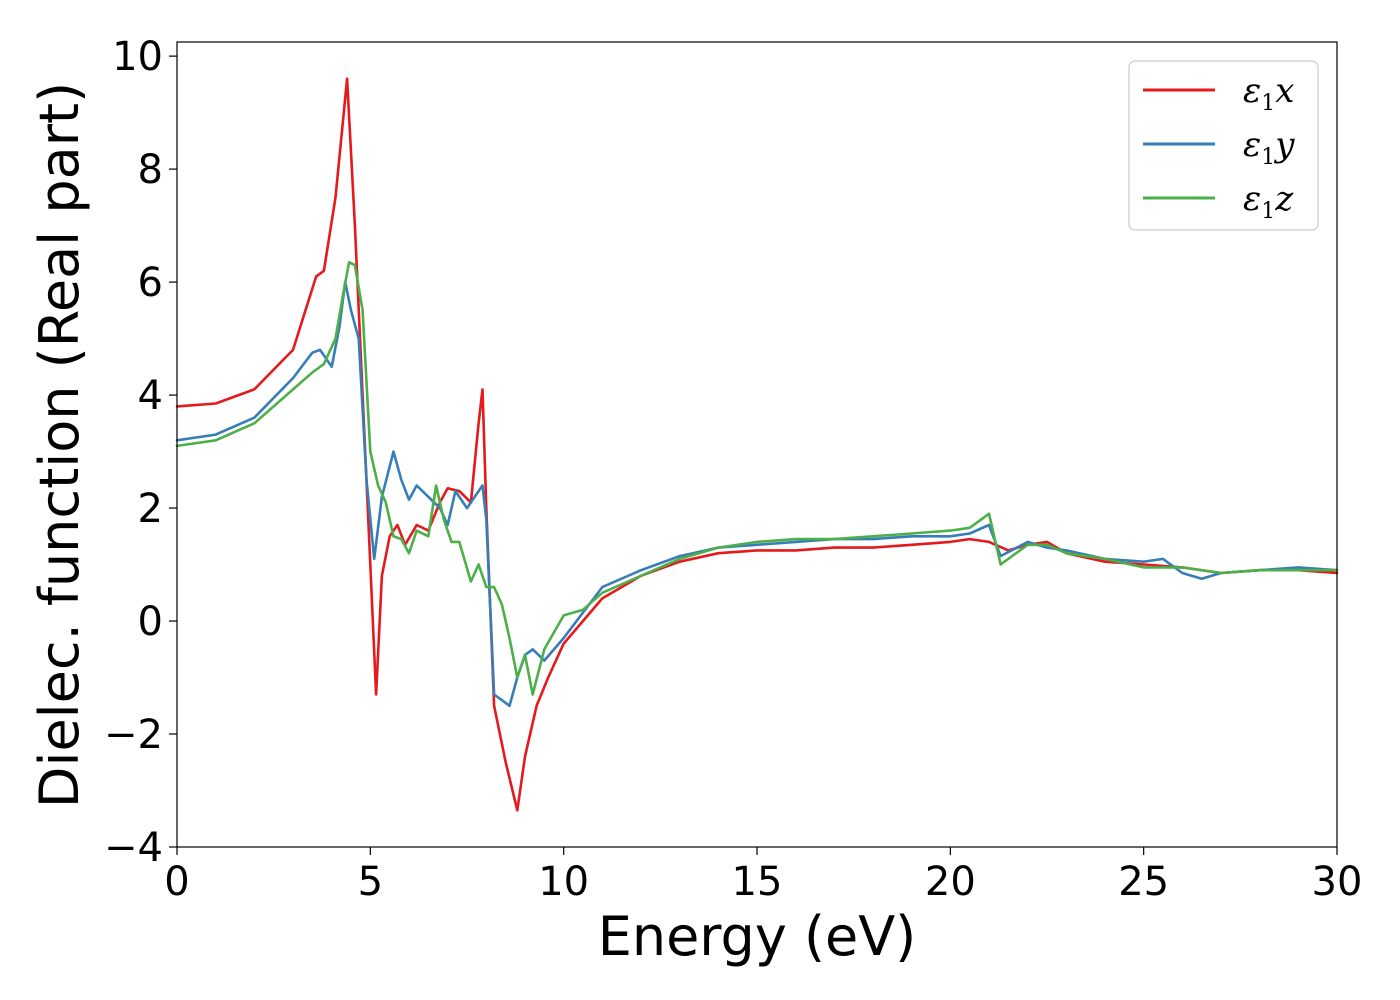 This screenshot has width=1400, height=1000. I want to click on legend-label-2: ε1y, so click(1269, 147).